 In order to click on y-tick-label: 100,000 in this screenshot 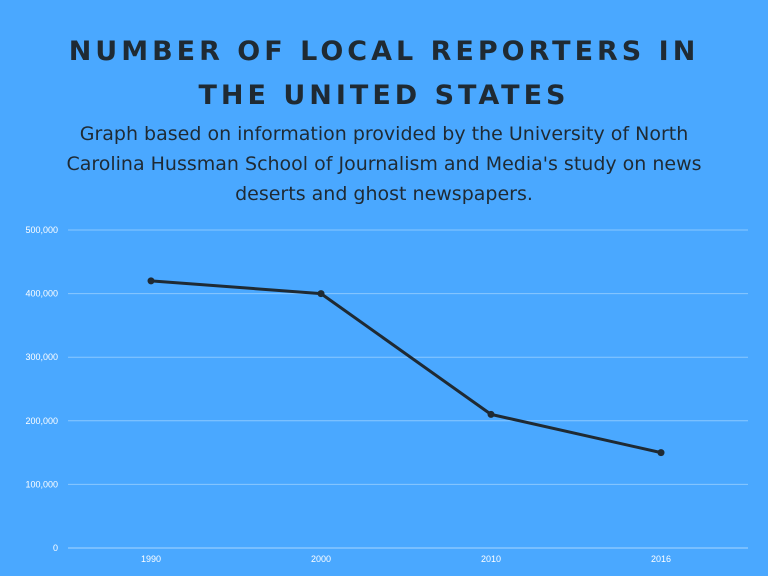, I will do `click(41, 484)`.